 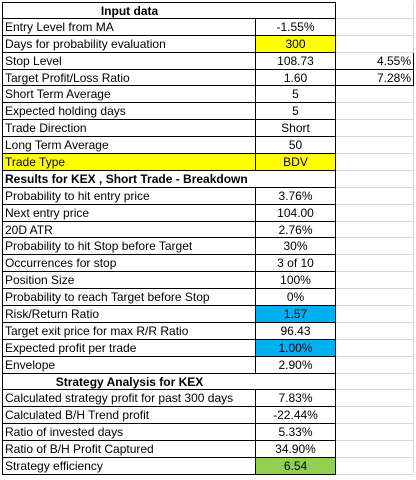 I want to click on row-label: Probability to hit entry price, so click(x=129, y=196).